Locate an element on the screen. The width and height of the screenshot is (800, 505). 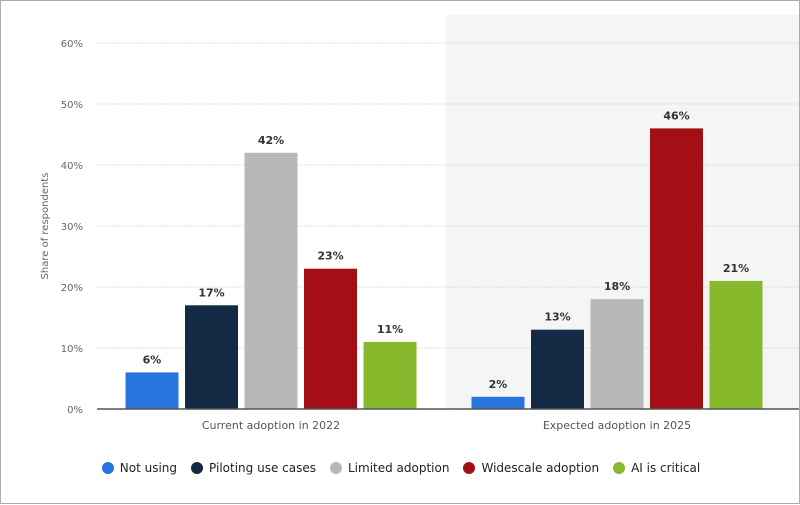
data-label: 6% is located at coordinates (152, 359).